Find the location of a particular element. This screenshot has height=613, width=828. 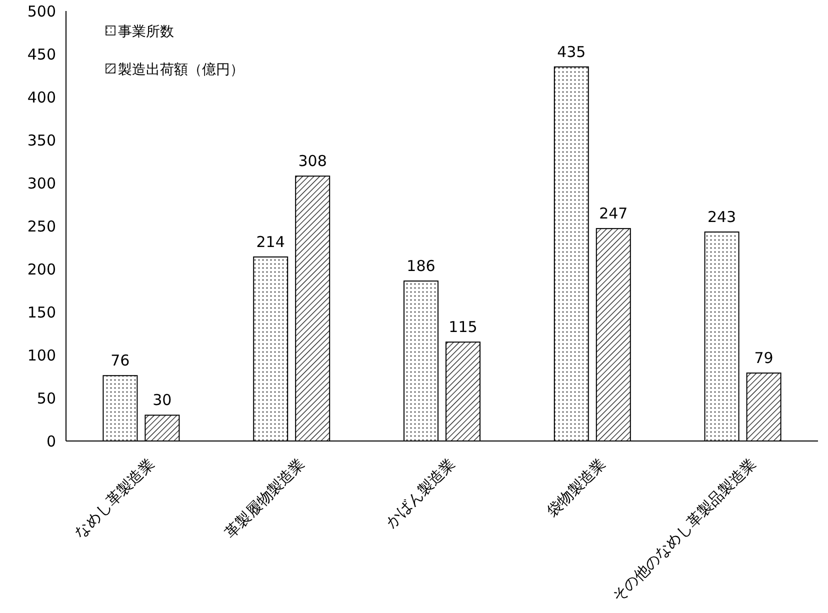

data-label: 435 is located at coordinates (571, 51).